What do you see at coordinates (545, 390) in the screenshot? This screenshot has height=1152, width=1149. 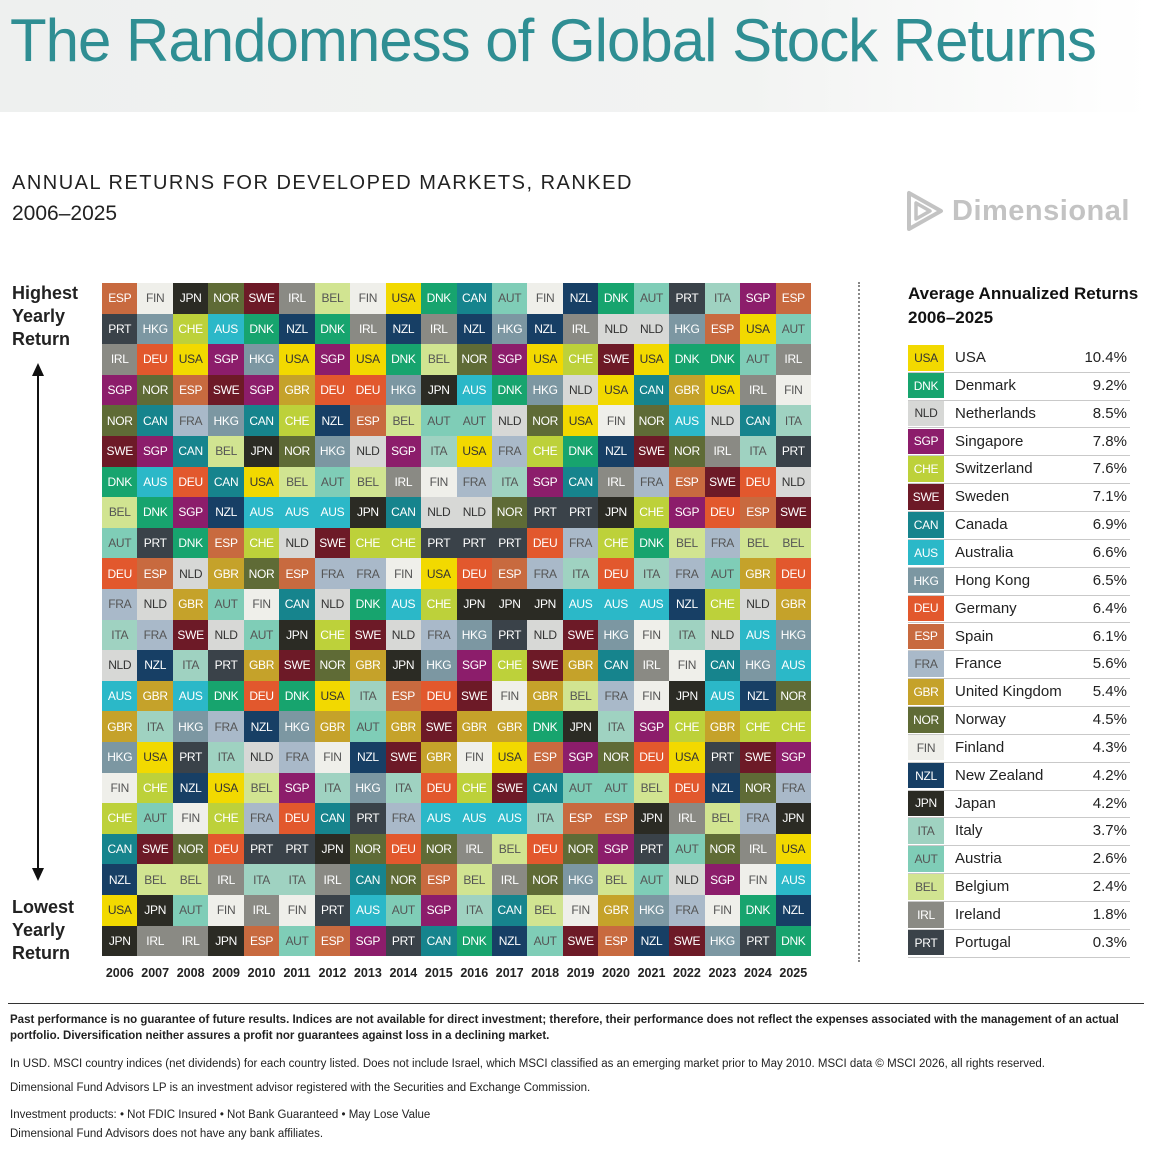 I see `grid-cell-2018-rank-4: HKG` at bounding box center [545, 390].